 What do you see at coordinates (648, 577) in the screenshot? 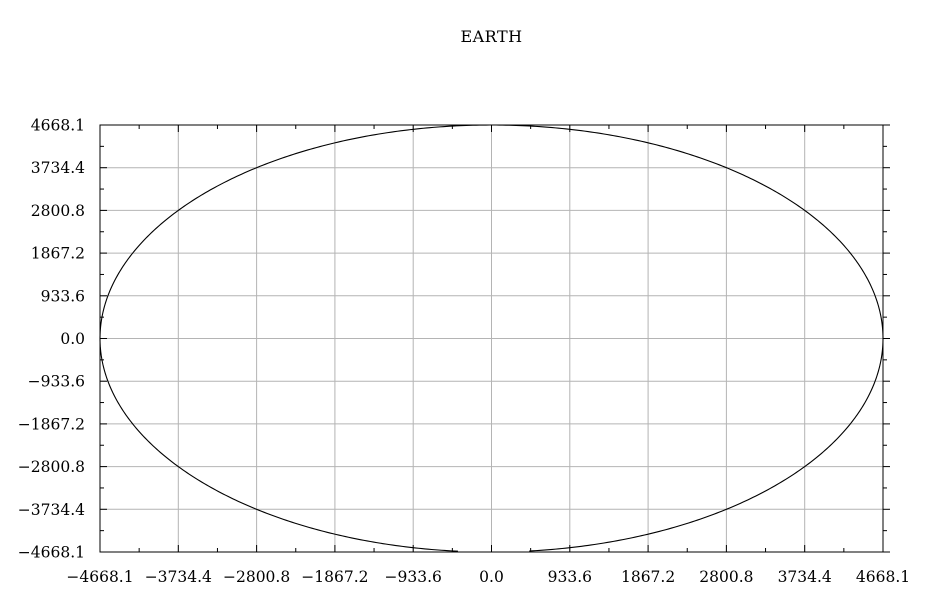
I see `x-tick-label: 1867.2` at bounding box center [648, 577].